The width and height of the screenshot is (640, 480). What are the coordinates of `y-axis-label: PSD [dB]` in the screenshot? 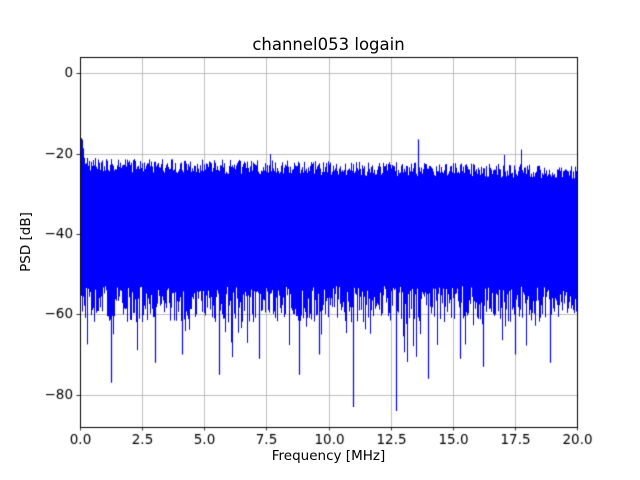 It's located at (26, 242).